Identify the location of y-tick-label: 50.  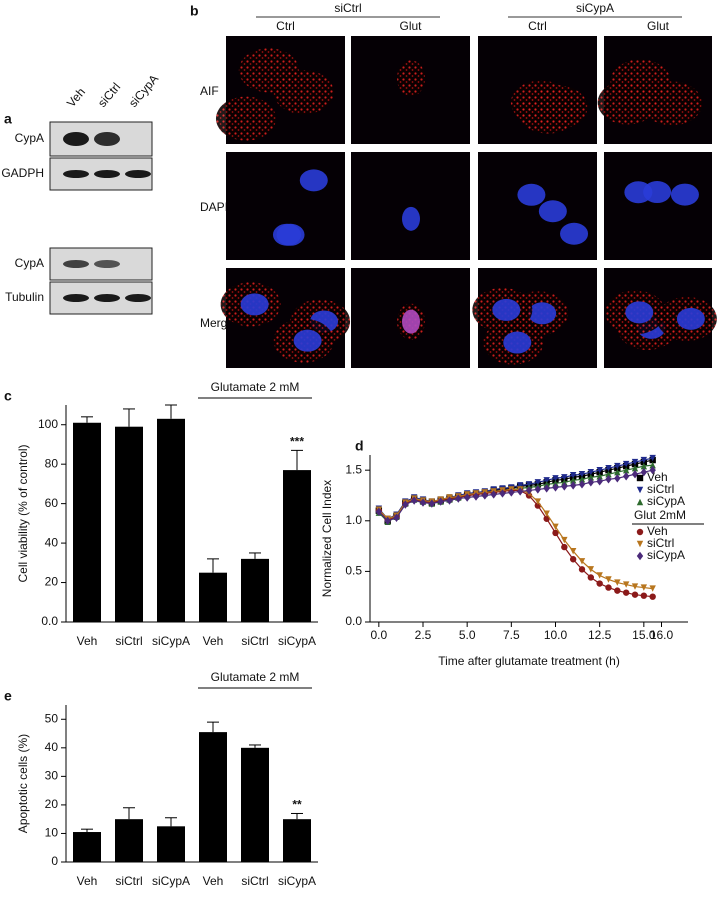
(52, 718).